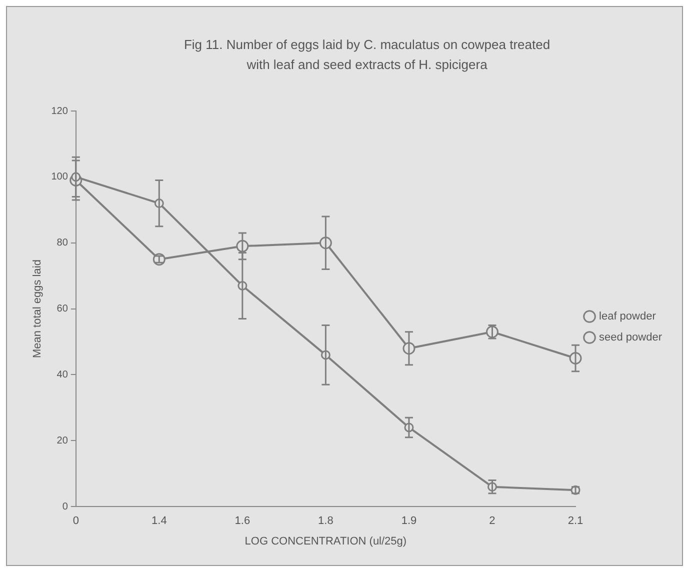 The image size is (689, 572). I want to click on x-tick-label: 2.1, so click(576, 521).